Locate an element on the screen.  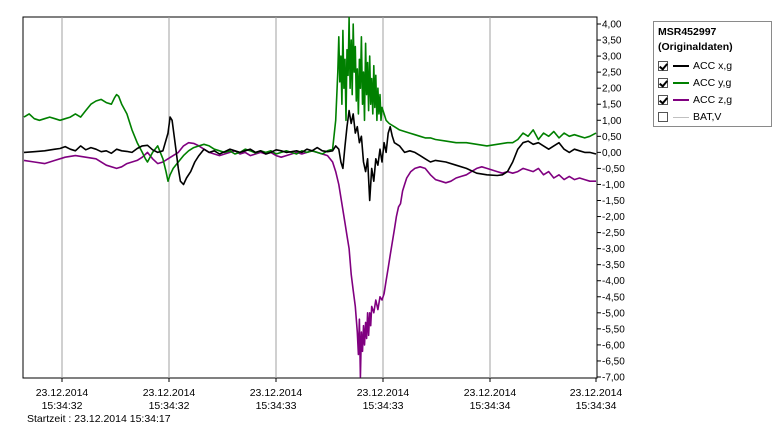
legend-checkbox-acc-z is located at coordinates (663, 100).